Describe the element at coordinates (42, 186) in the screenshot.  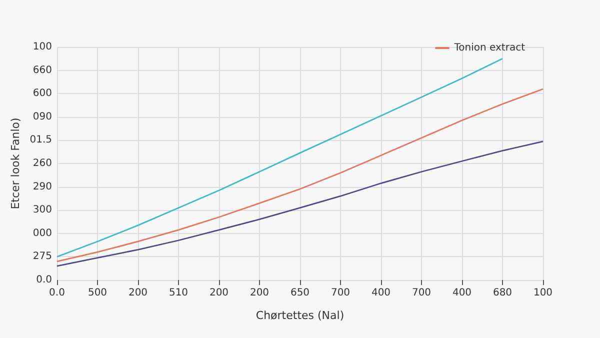
I see `text: 290` at that location.